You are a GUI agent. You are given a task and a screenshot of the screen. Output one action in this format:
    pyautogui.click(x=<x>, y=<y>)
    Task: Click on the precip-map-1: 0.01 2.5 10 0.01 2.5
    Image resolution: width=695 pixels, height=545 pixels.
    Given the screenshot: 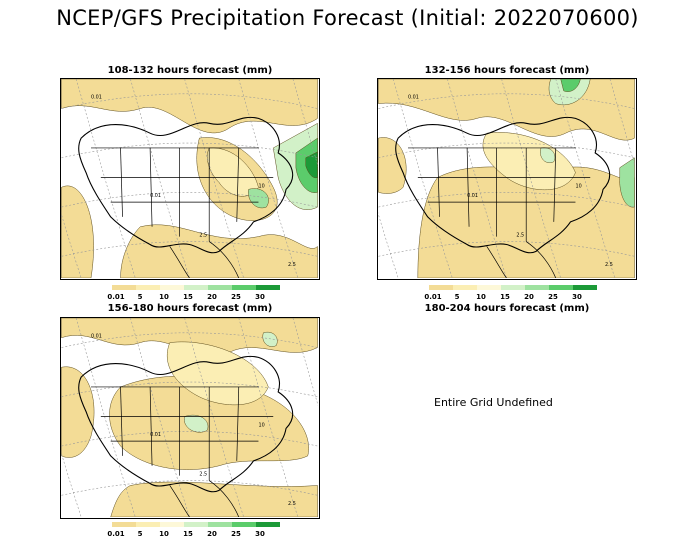 What is the action you would take?
    pyautogui.click(x=190, y=179)
    